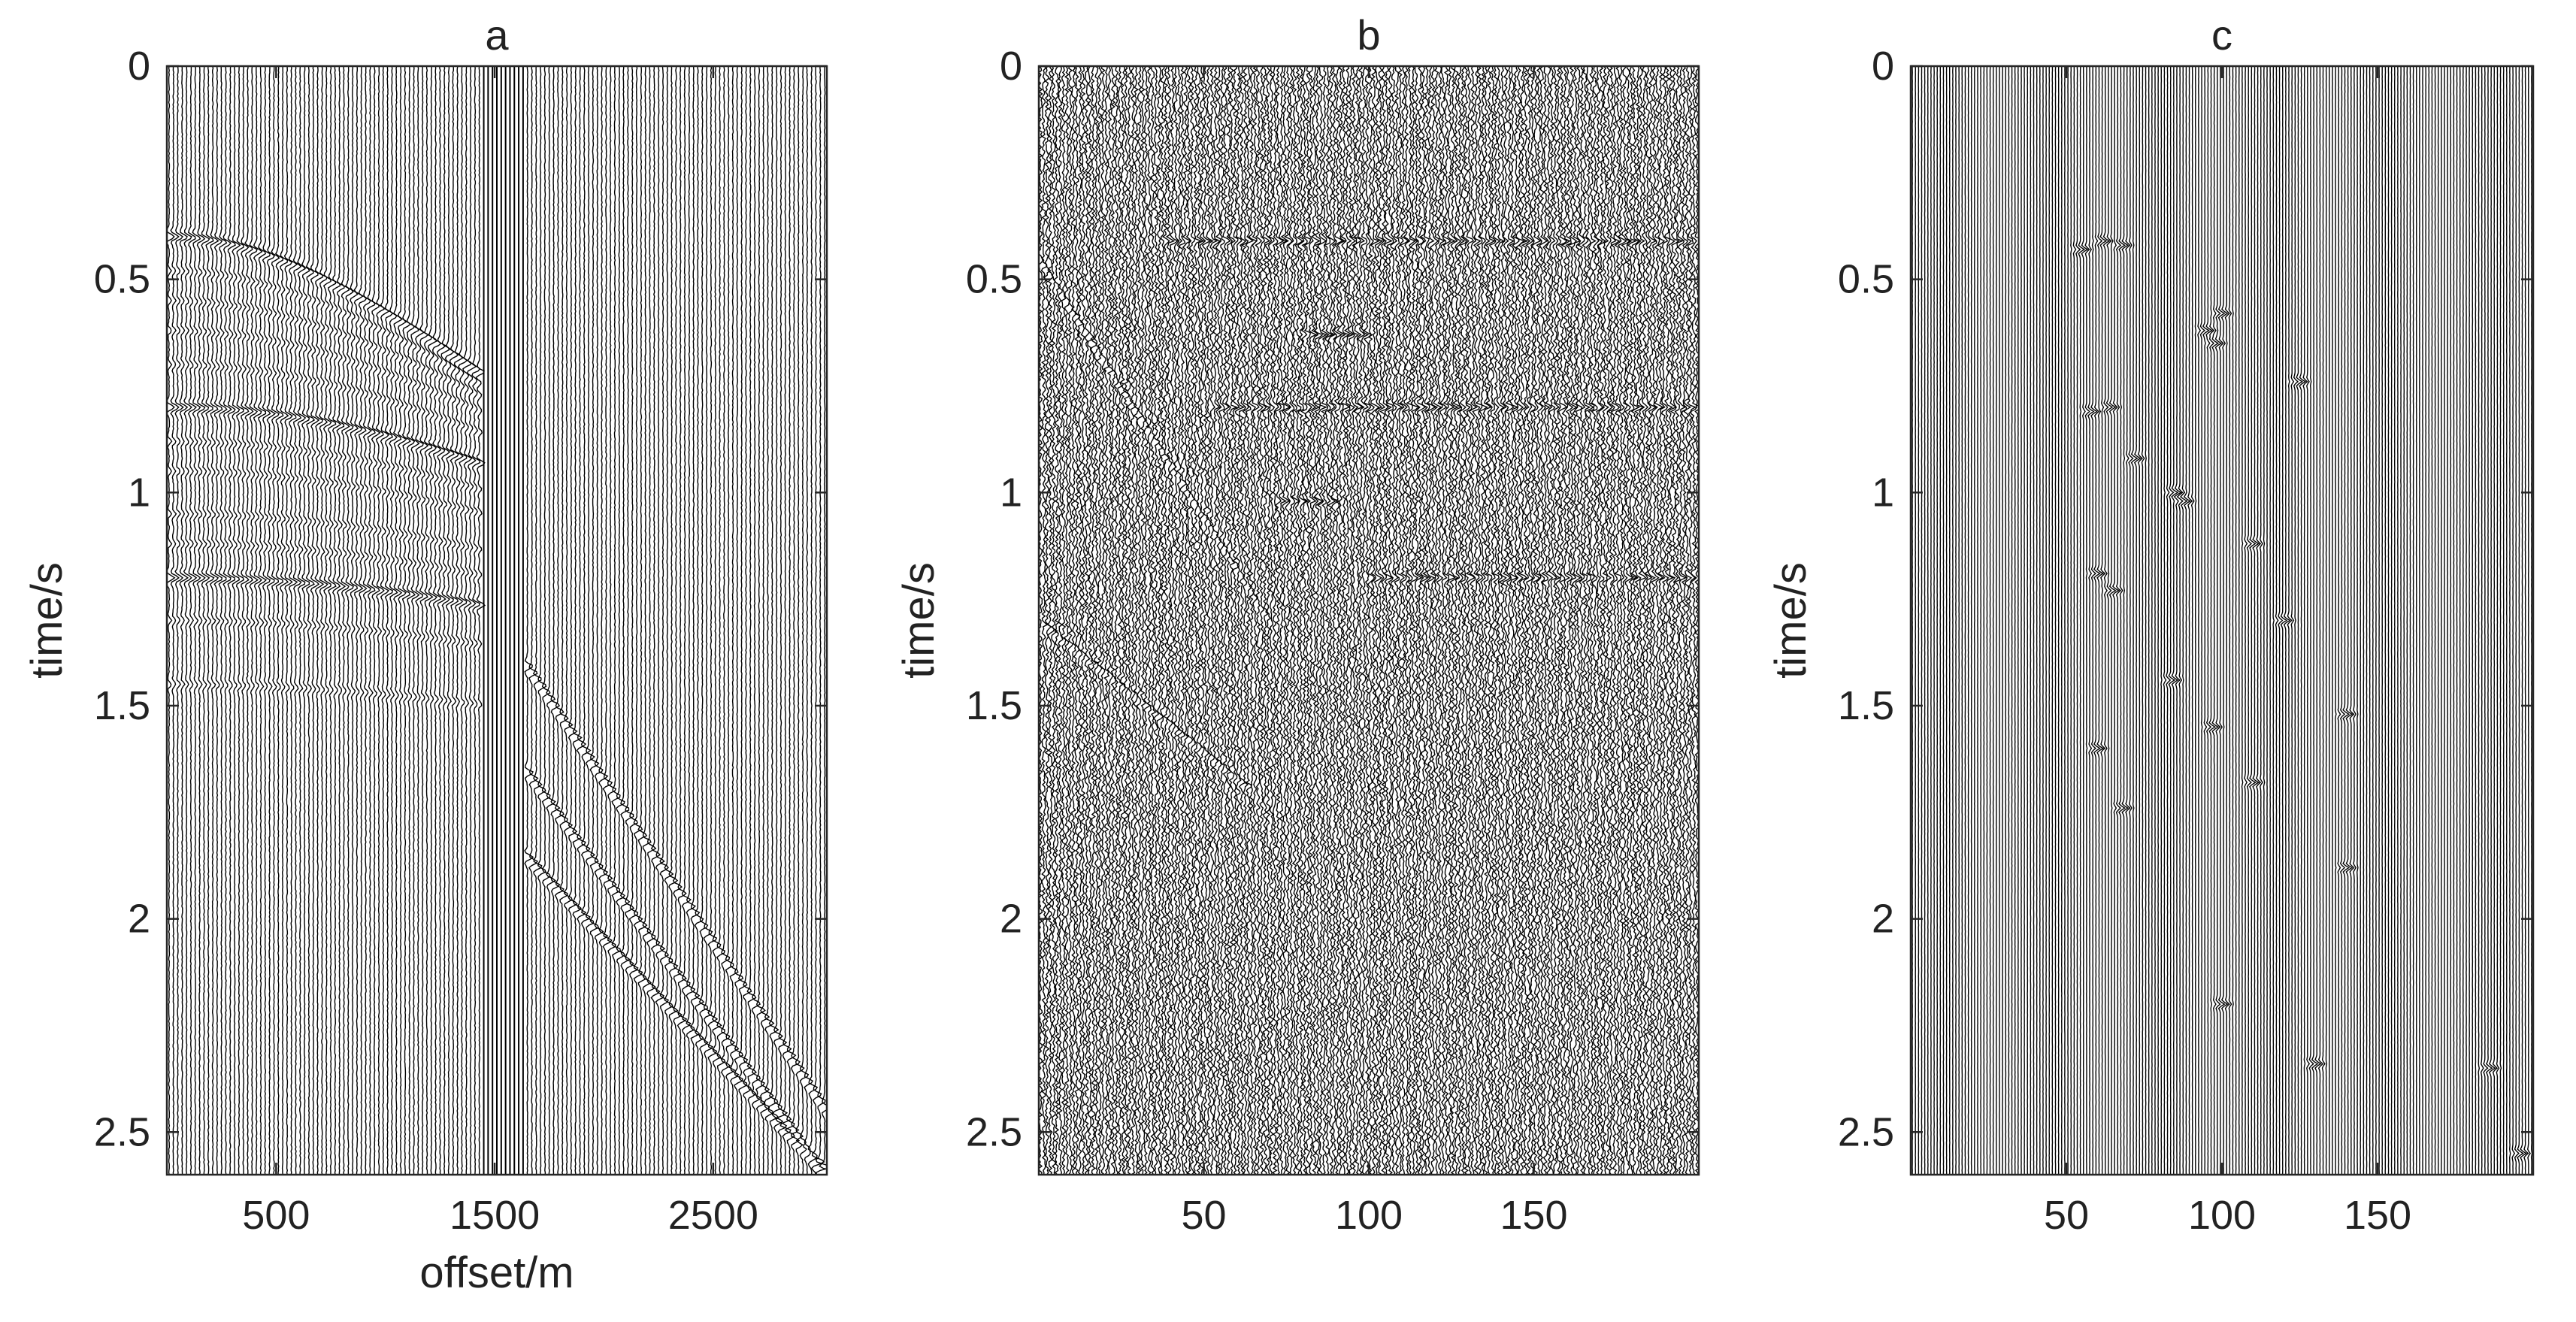  I want to click on x-tick-label: 500, so click(276, 1215).